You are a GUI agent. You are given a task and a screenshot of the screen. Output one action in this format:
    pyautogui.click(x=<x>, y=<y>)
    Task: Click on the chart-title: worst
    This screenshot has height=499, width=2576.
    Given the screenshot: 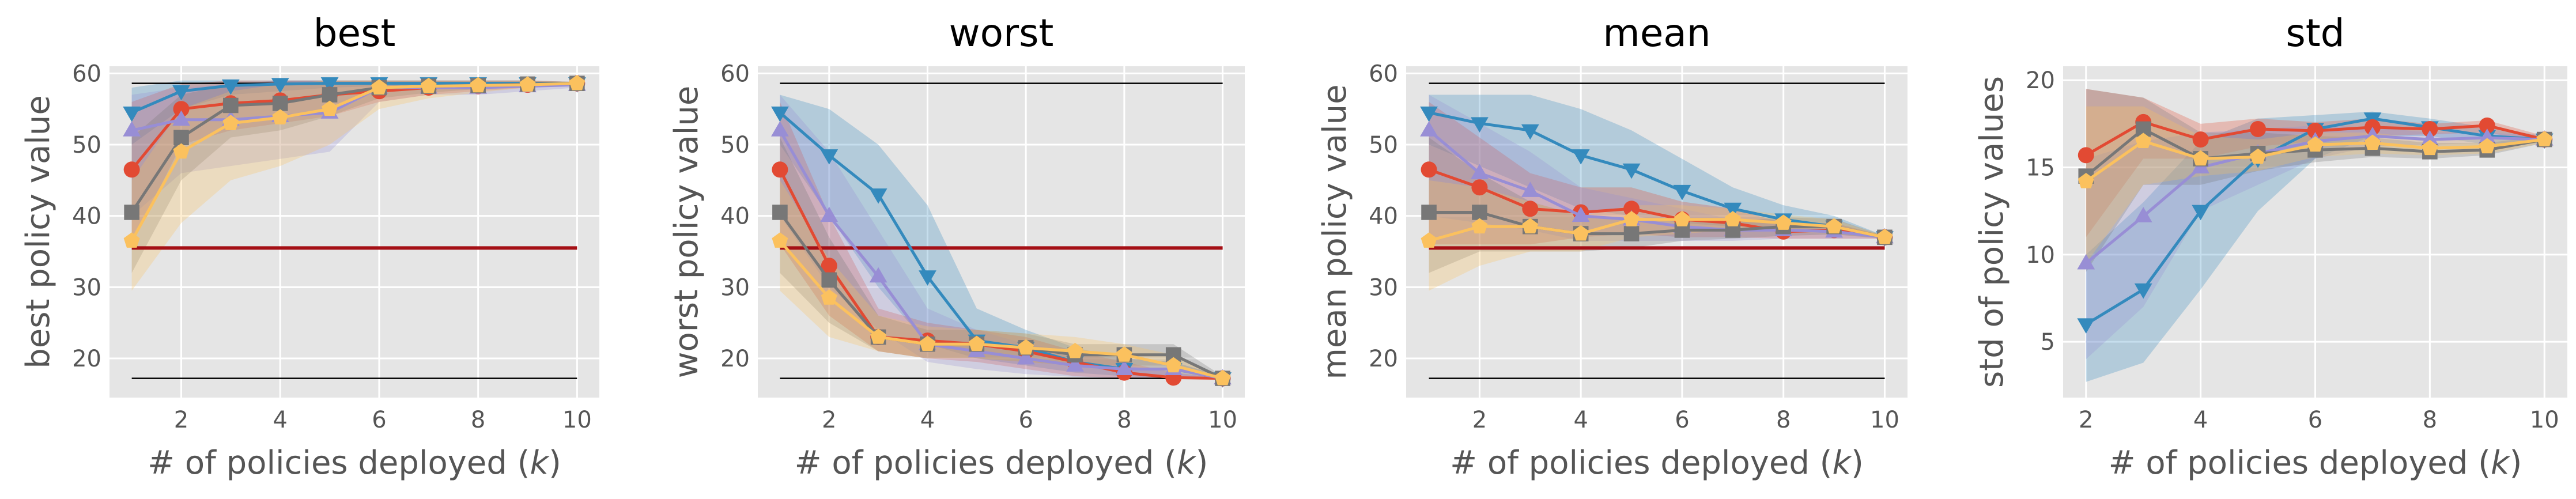 What is the action you would take?
    pyautogui.click(x=1001, y=33)
    